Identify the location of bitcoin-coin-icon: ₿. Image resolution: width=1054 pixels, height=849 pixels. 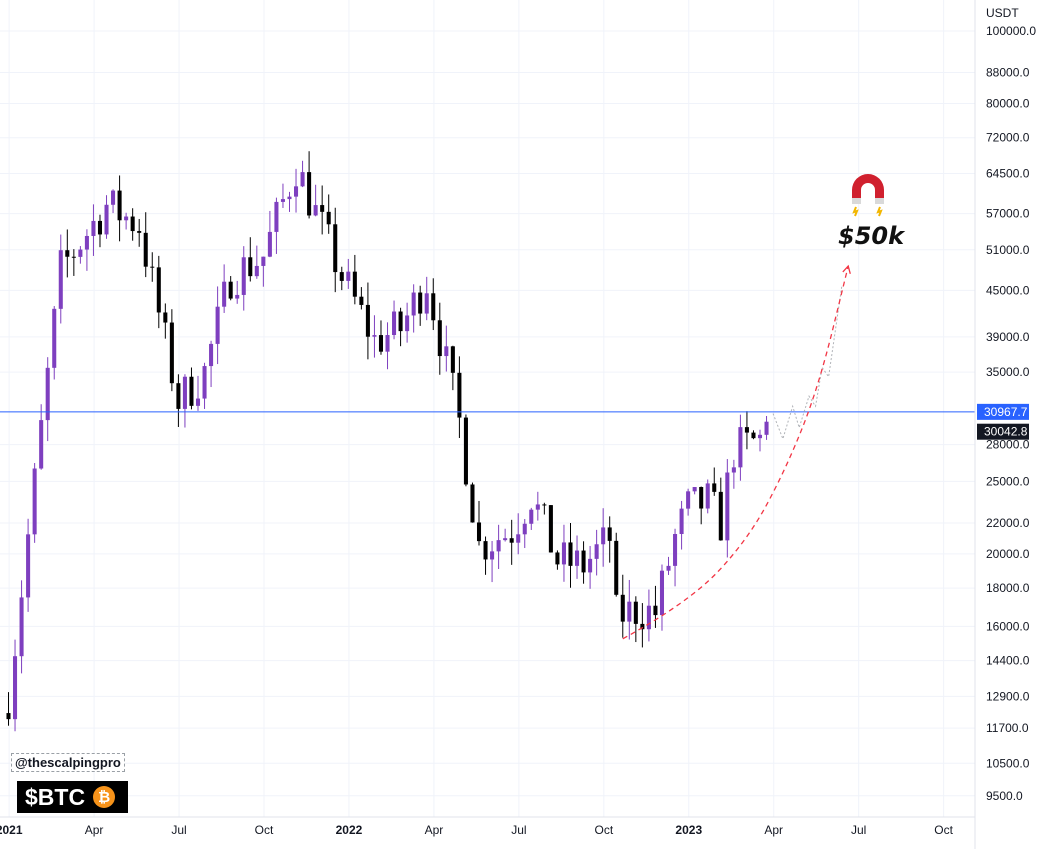
(104, 797).